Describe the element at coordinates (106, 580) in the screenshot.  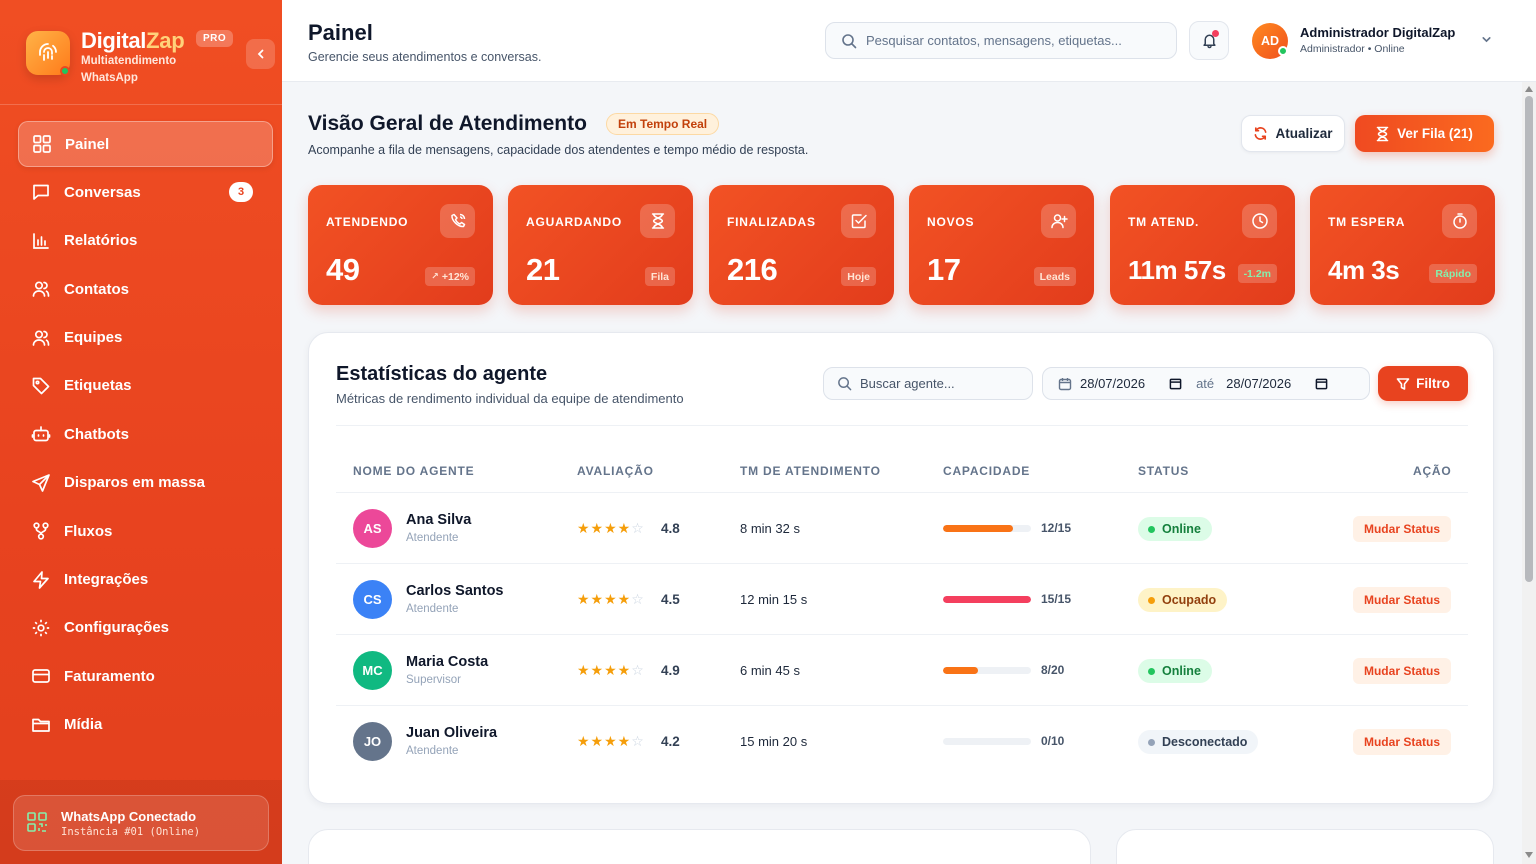
I see `sidebar-item-label: Integrações` at that location.